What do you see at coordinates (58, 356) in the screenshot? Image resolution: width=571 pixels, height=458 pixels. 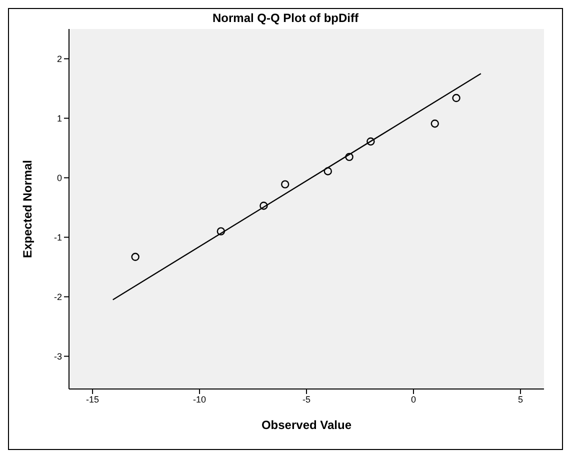 I see `y-tick-label: -3` at bounding box center [58, 356].